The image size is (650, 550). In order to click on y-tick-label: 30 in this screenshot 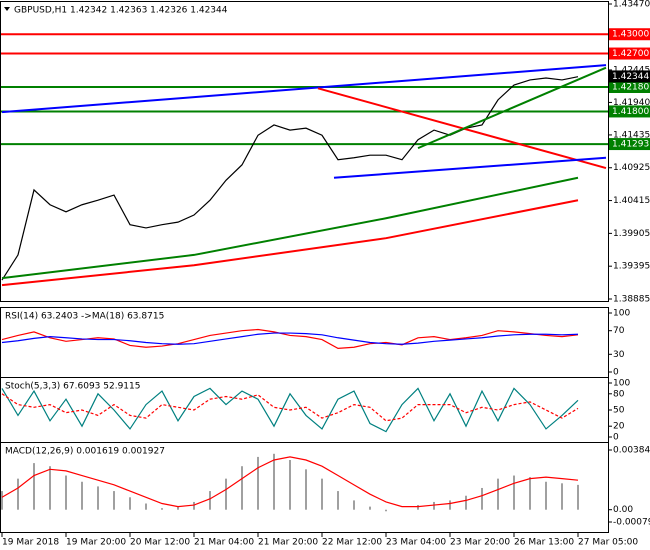, I will do `click(619, 355)`.